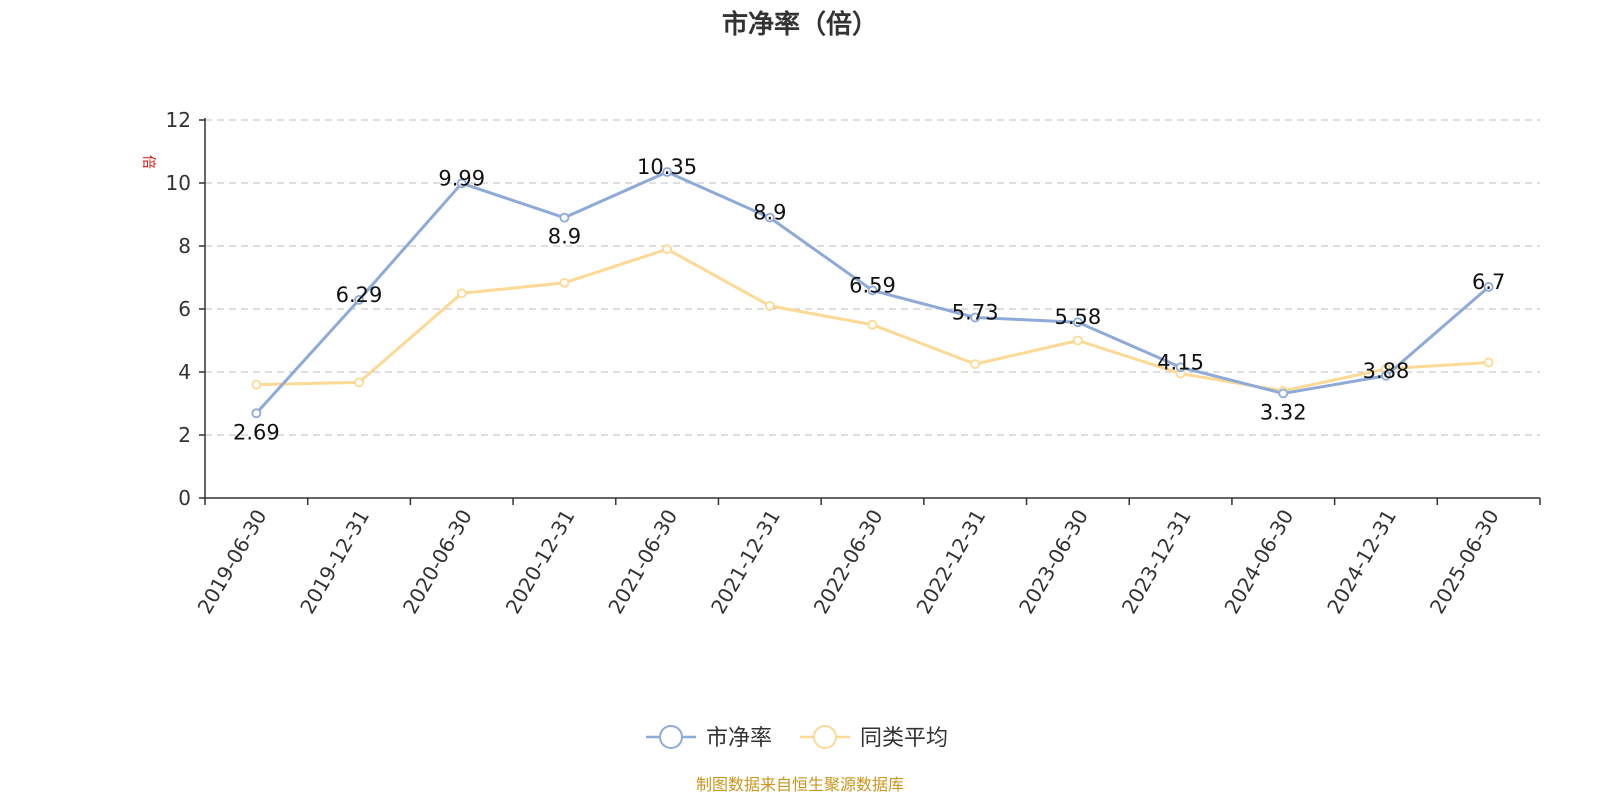 This screenshot has height=800, width=1600. I want to click on data-label: 3.88, so click(1386, 371).